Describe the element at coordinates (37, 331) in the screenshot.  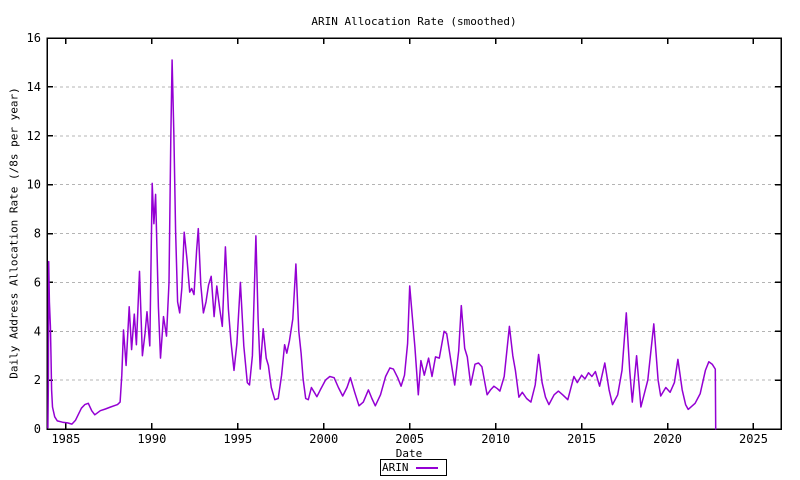
I see `svg-text: 4` at that location.